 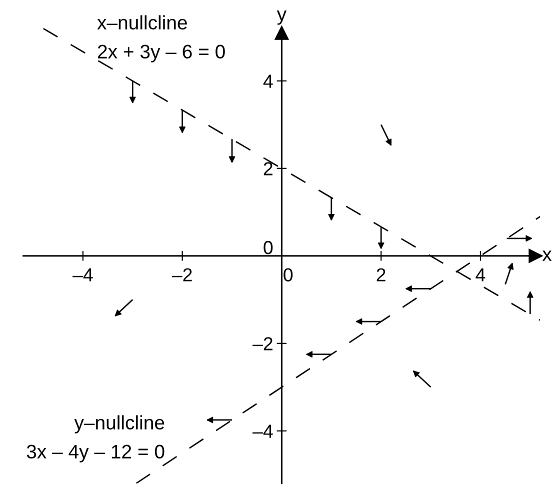 I want to click on y-axis-title: y, so click(x=281, y=17).